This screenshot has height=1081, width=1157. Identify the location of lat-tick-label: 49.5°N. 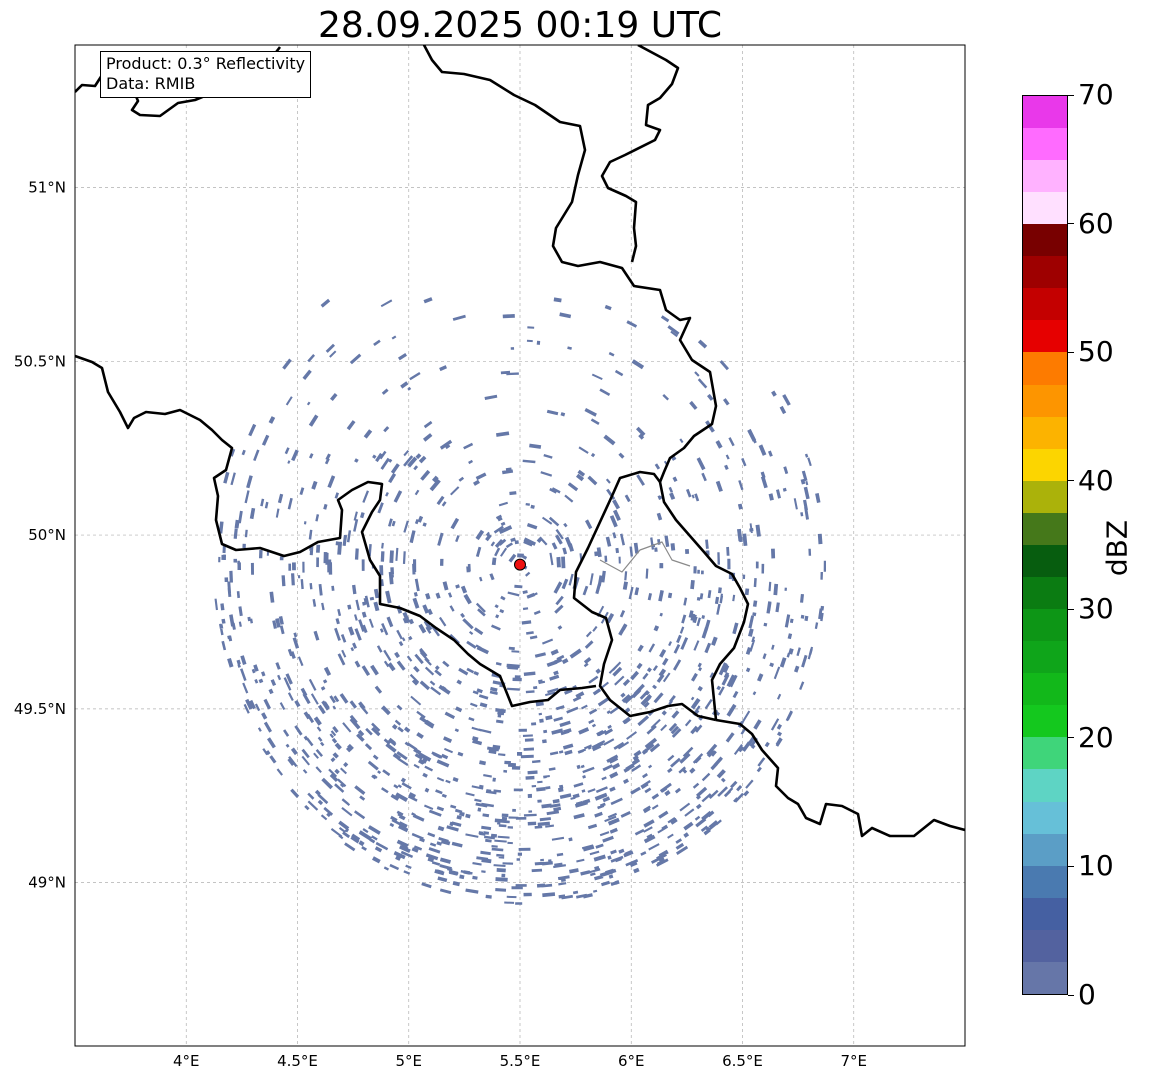
(40, 709).